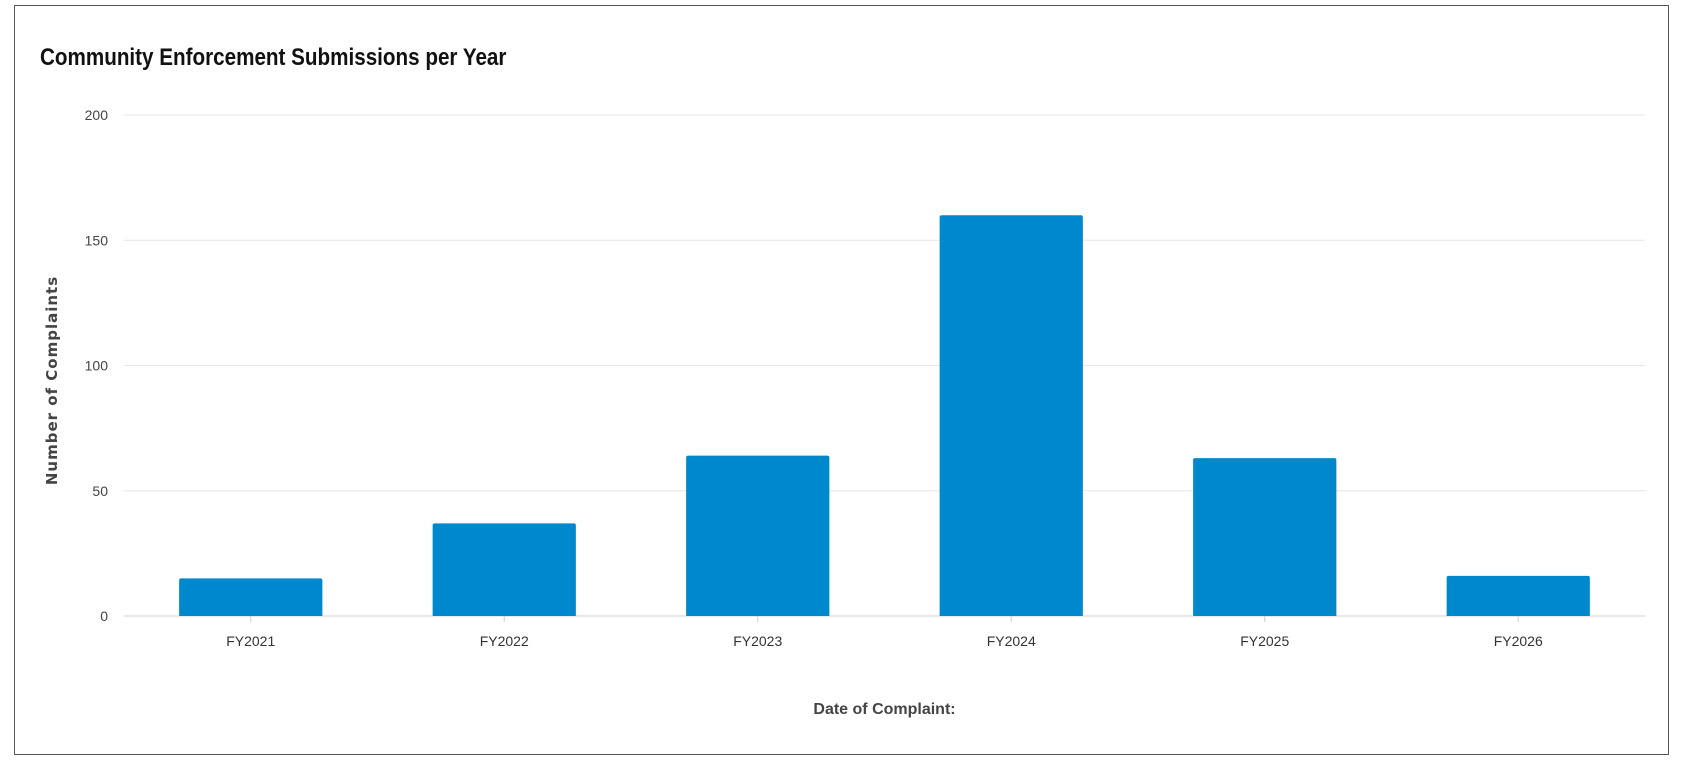 This screenshot has width=1681, height=760. Describe the element at coordinates (97, 240) in the screenshot. I see `y-tick-label: 150` at that location.